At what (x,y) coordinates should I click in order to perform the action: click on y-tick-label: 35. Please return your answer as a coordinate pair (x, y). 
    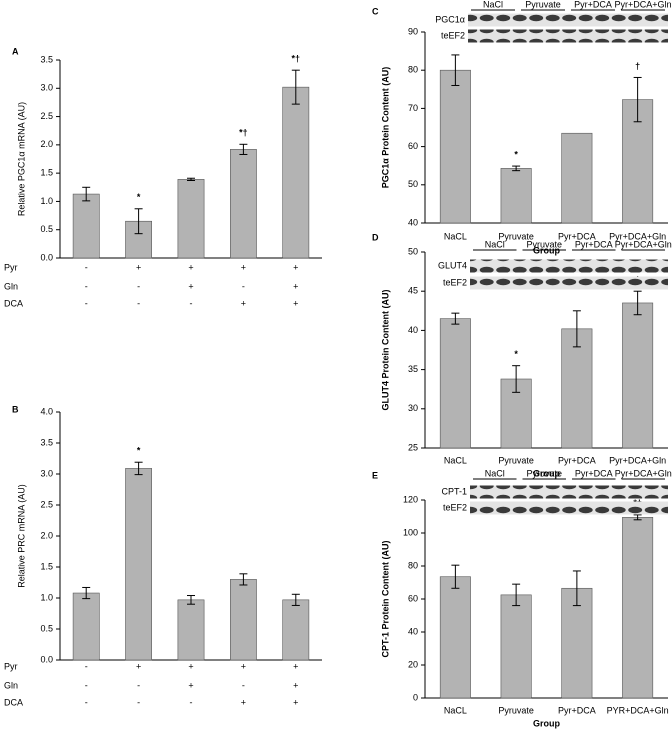
    Looking at the image, I should click on (413, 369).